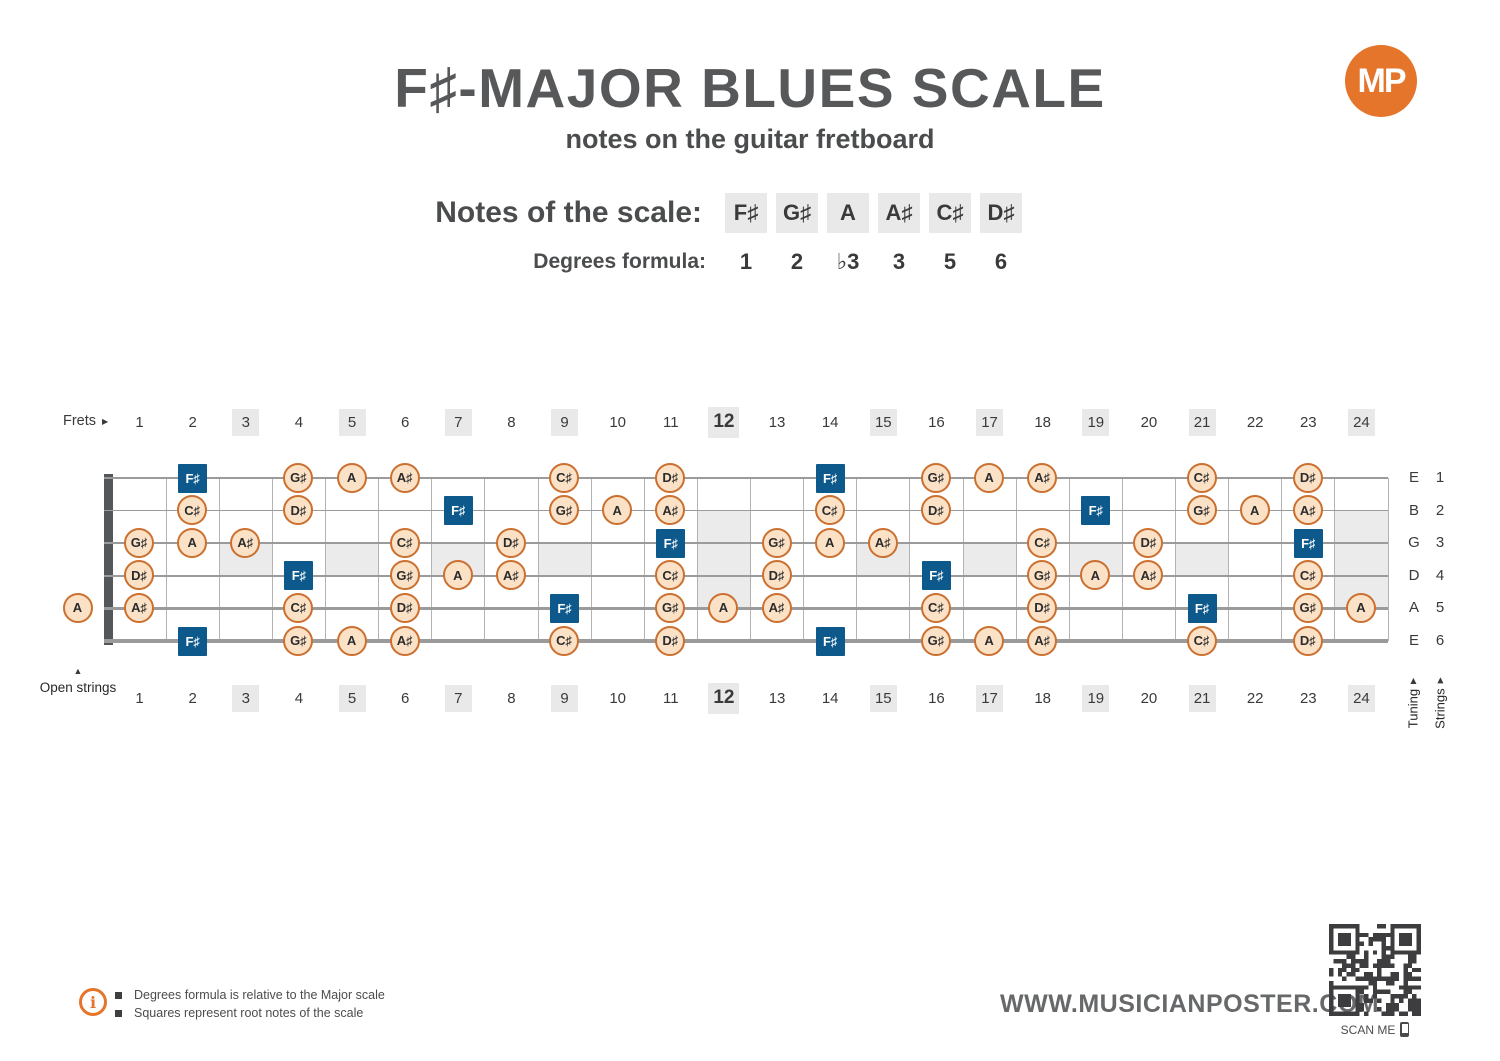 The width and height of the screenshot is (1500, 1061). What do you see at coordinates (108, 559) in the screenshot?
I see `nut` at bounding box center [108, 559].